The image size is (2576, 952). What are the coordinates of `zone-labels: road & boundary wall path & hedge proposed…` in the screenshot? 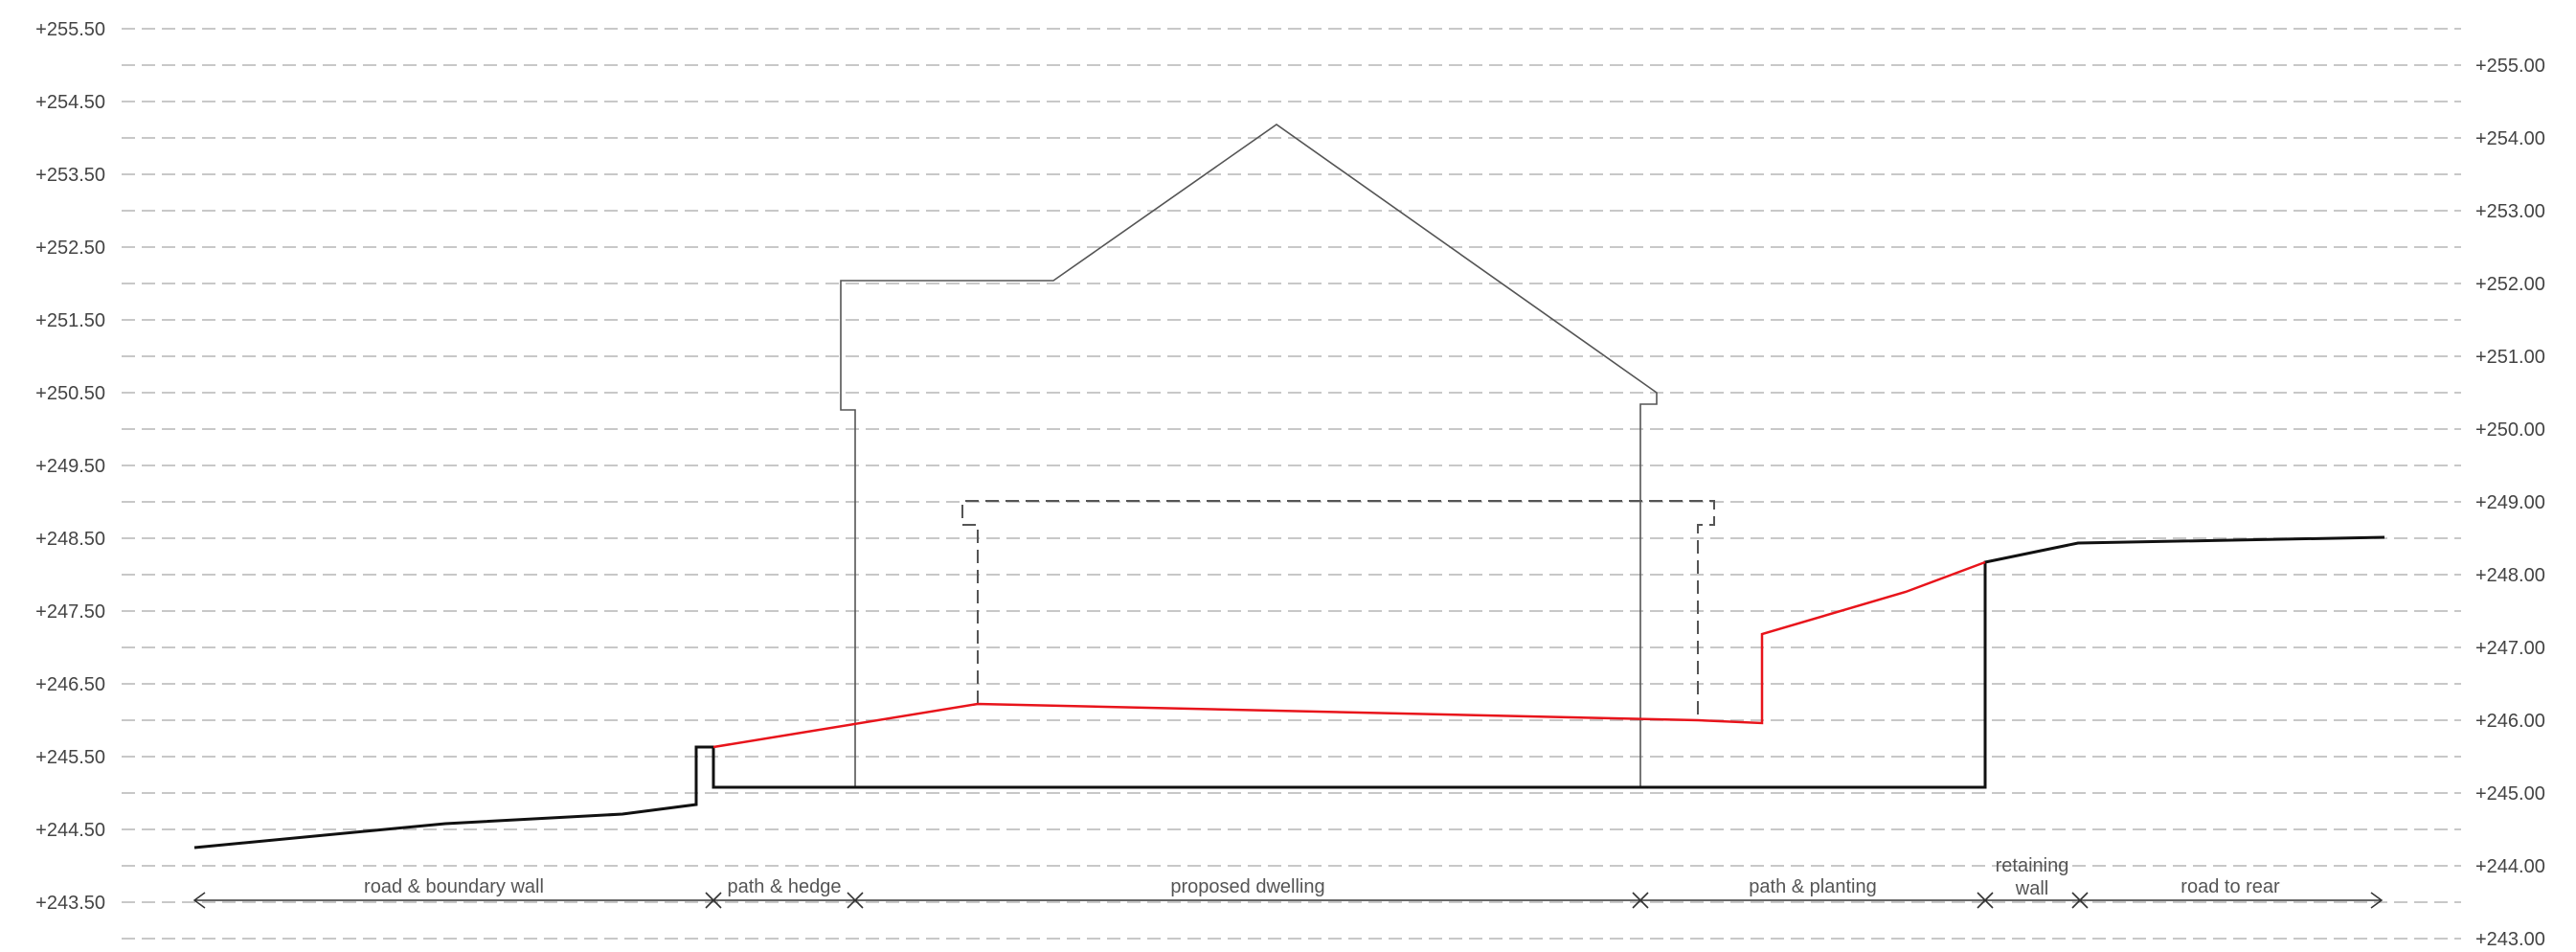 It's located at (1322, 877).